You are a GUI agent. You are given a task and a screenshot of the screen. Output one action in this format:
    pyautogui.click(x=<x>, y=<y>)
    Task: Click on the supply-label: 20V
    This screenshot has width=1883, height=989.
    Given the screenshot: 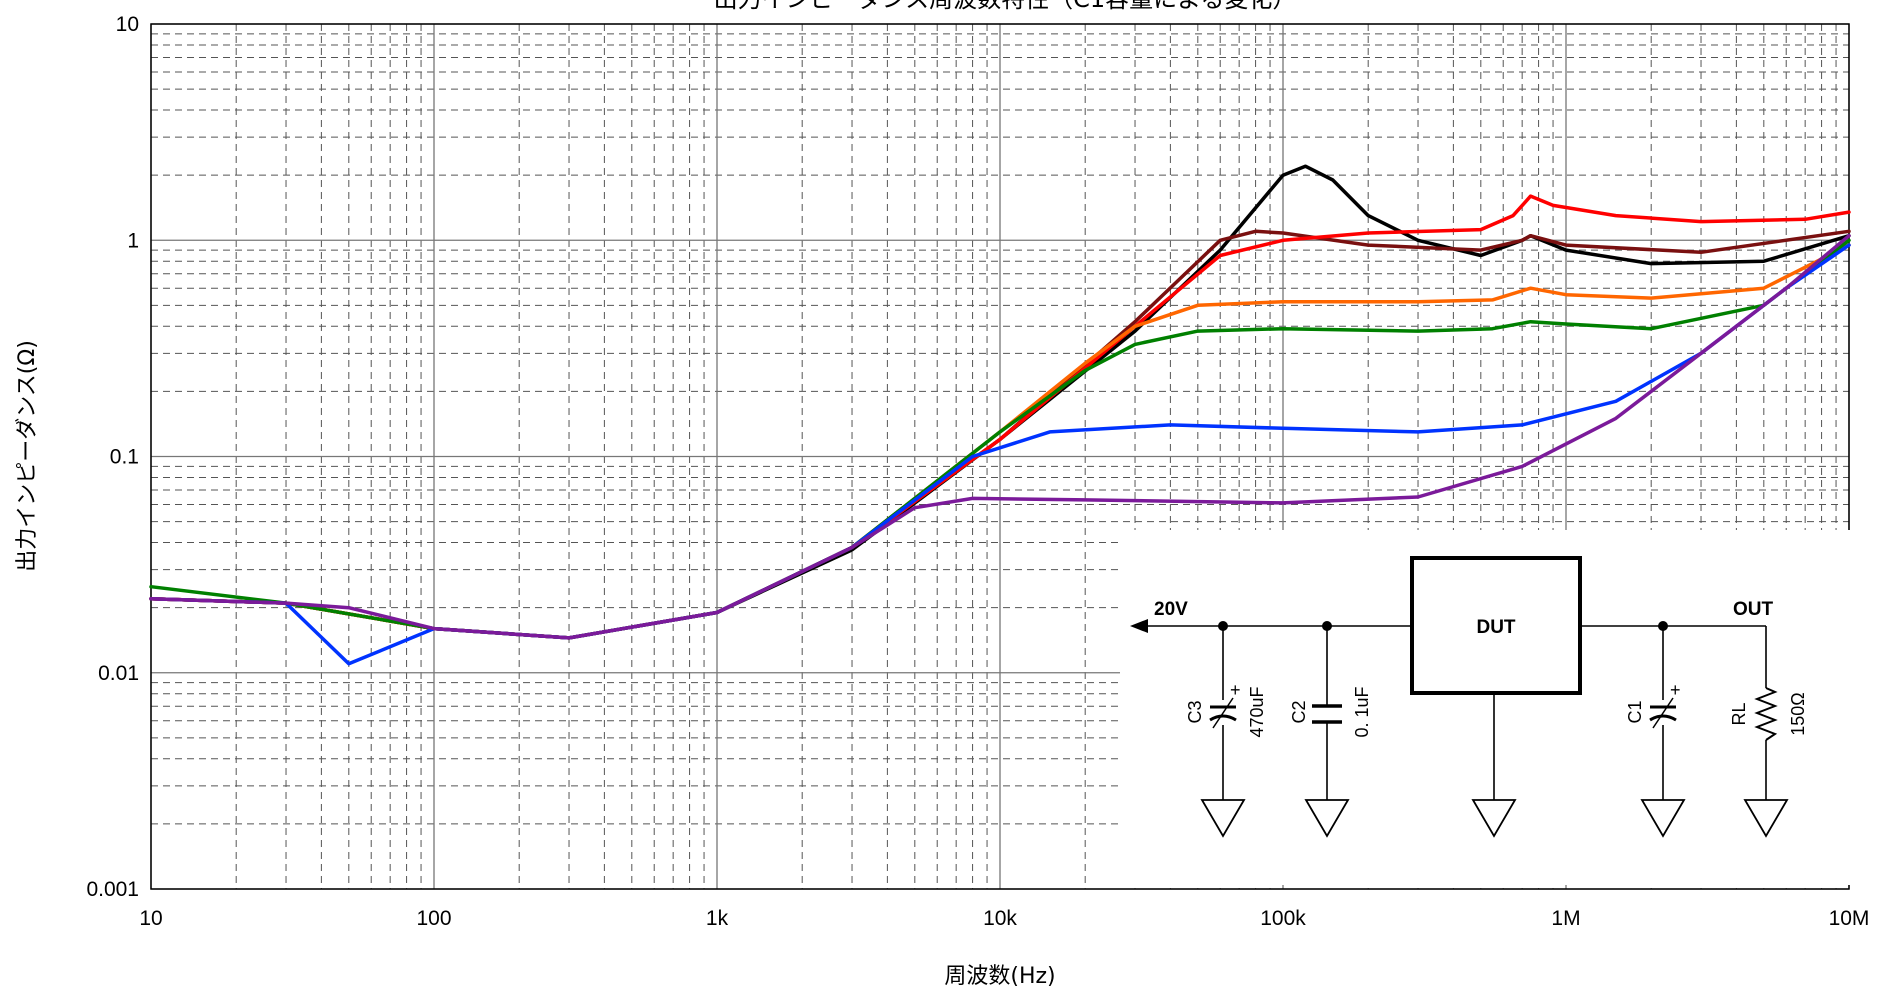 What is the action you would take?
    pyautogui.click(x=1171, y=609)
    